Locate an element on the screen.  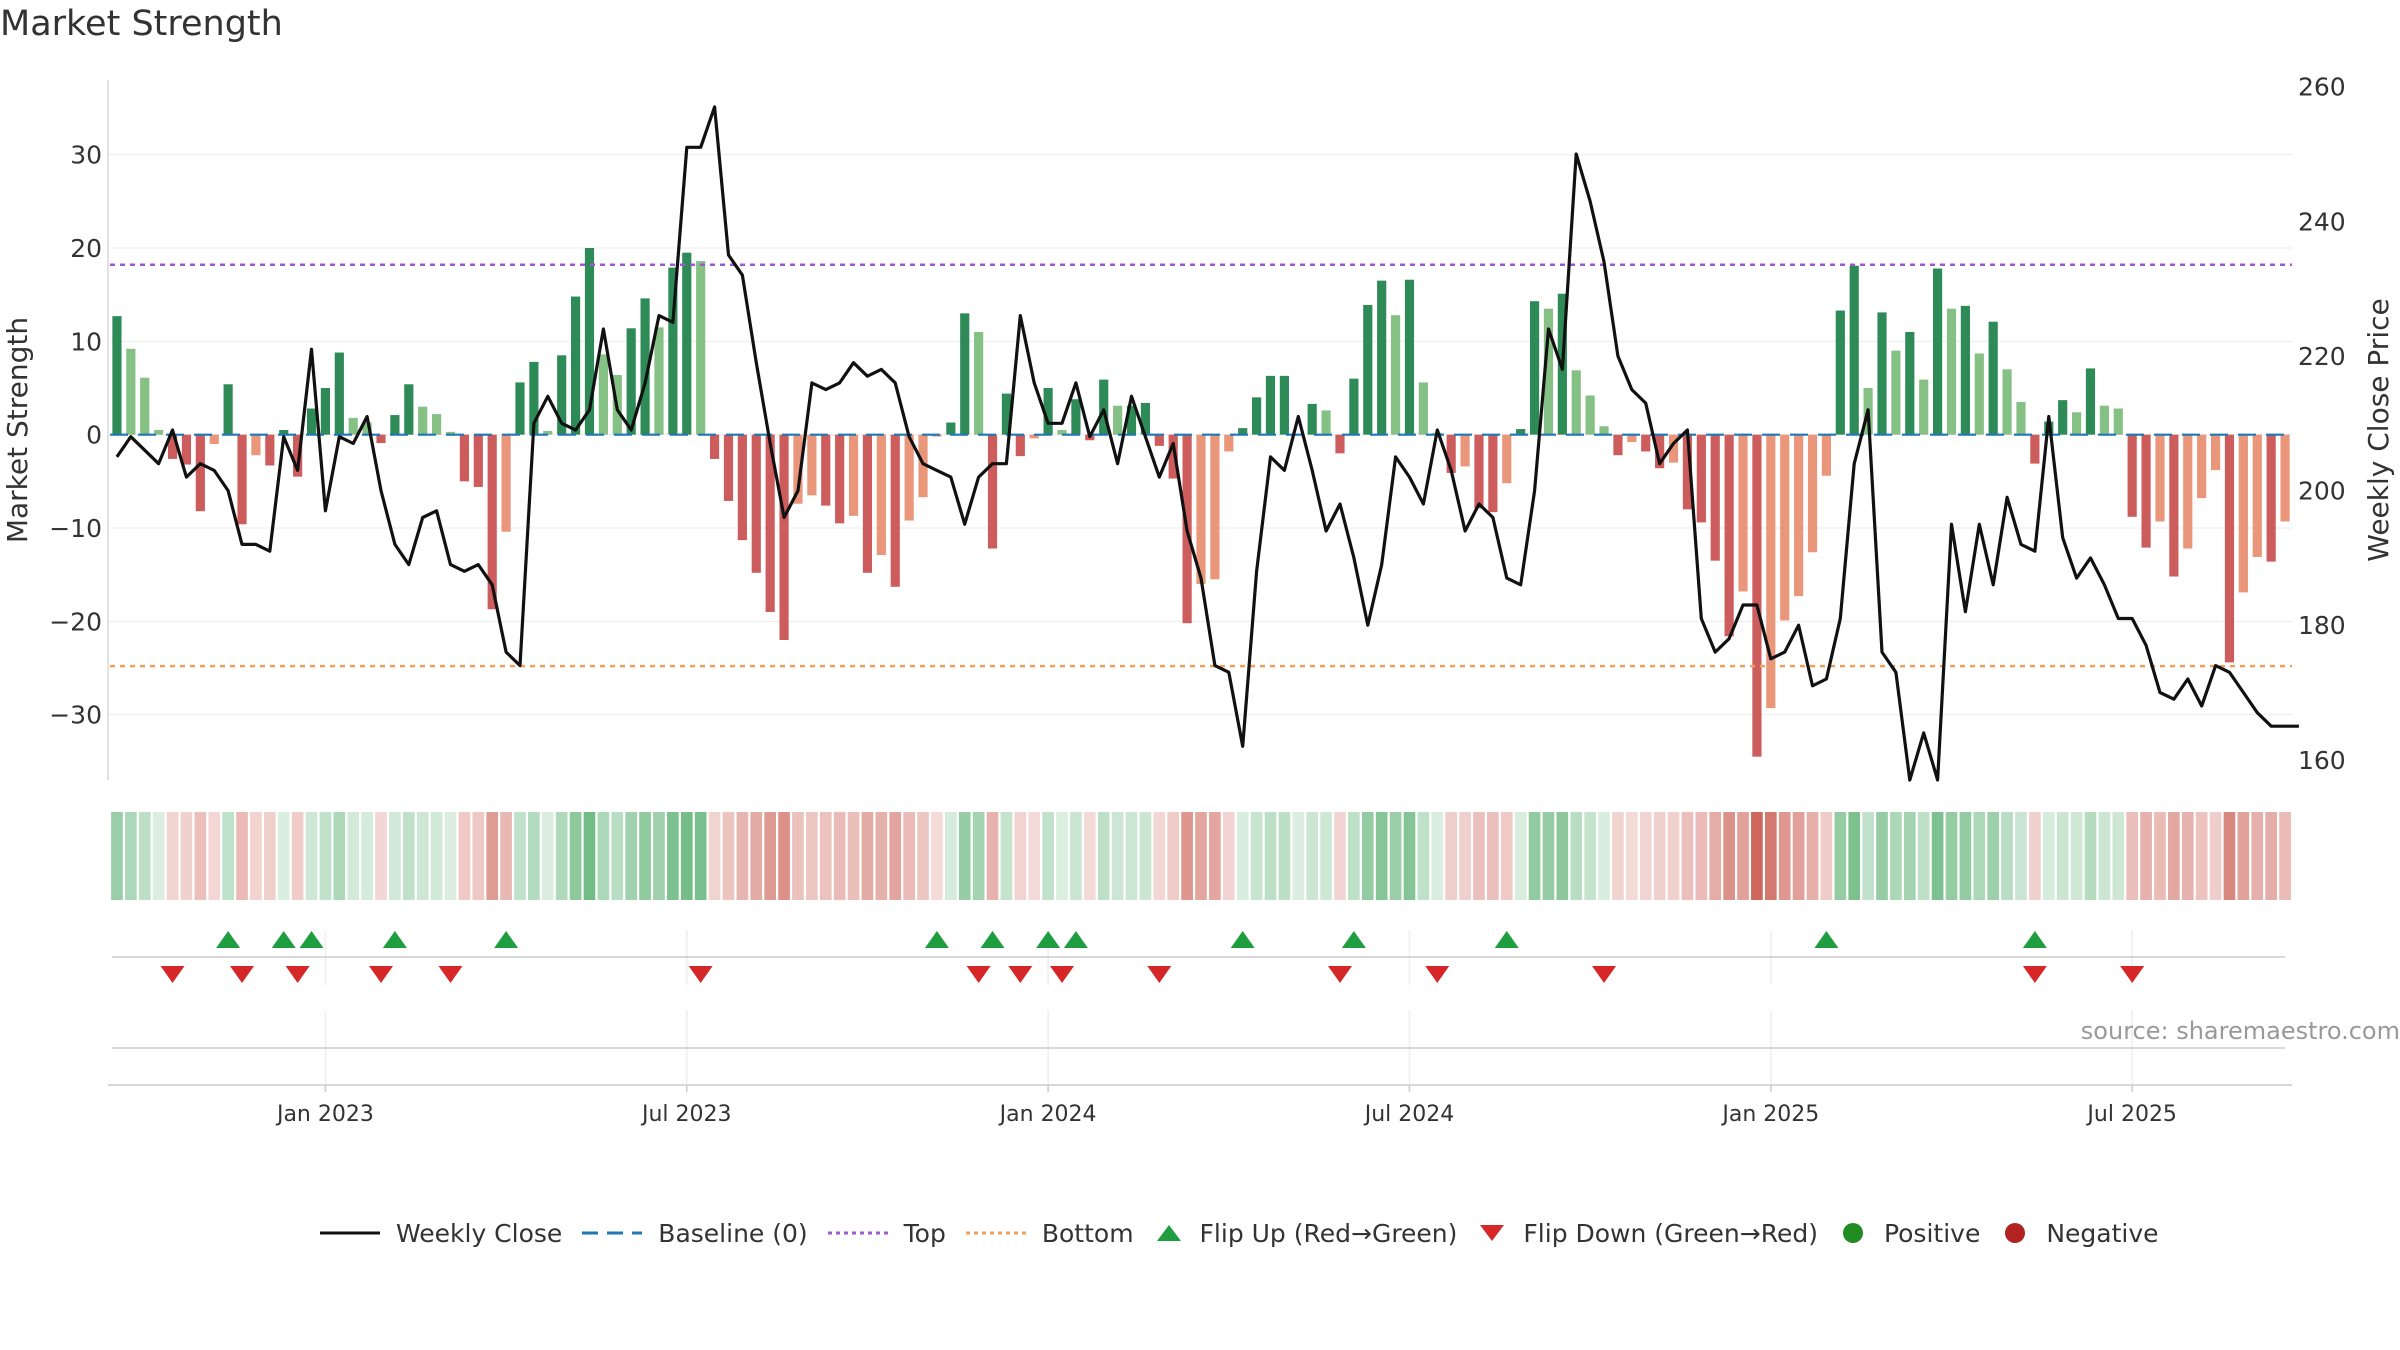
legend-item-baseline: Baseline (0) is located at coordinates (695, 1233).